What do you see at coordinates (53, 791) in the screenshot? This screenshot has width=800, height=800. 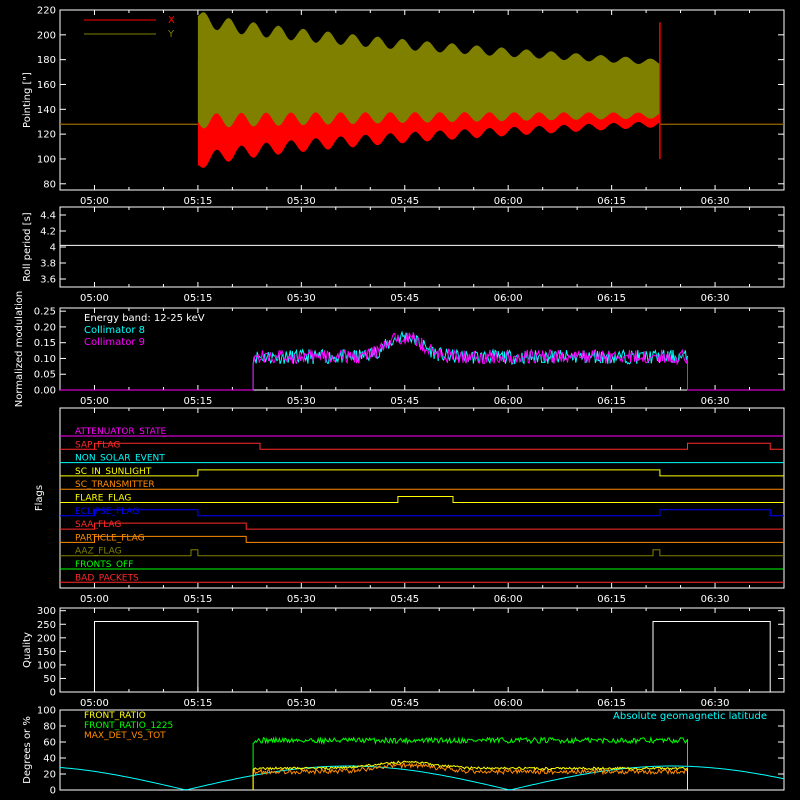 I see `ratios-y-tick-label: 0` at bounding box center [53, 791].